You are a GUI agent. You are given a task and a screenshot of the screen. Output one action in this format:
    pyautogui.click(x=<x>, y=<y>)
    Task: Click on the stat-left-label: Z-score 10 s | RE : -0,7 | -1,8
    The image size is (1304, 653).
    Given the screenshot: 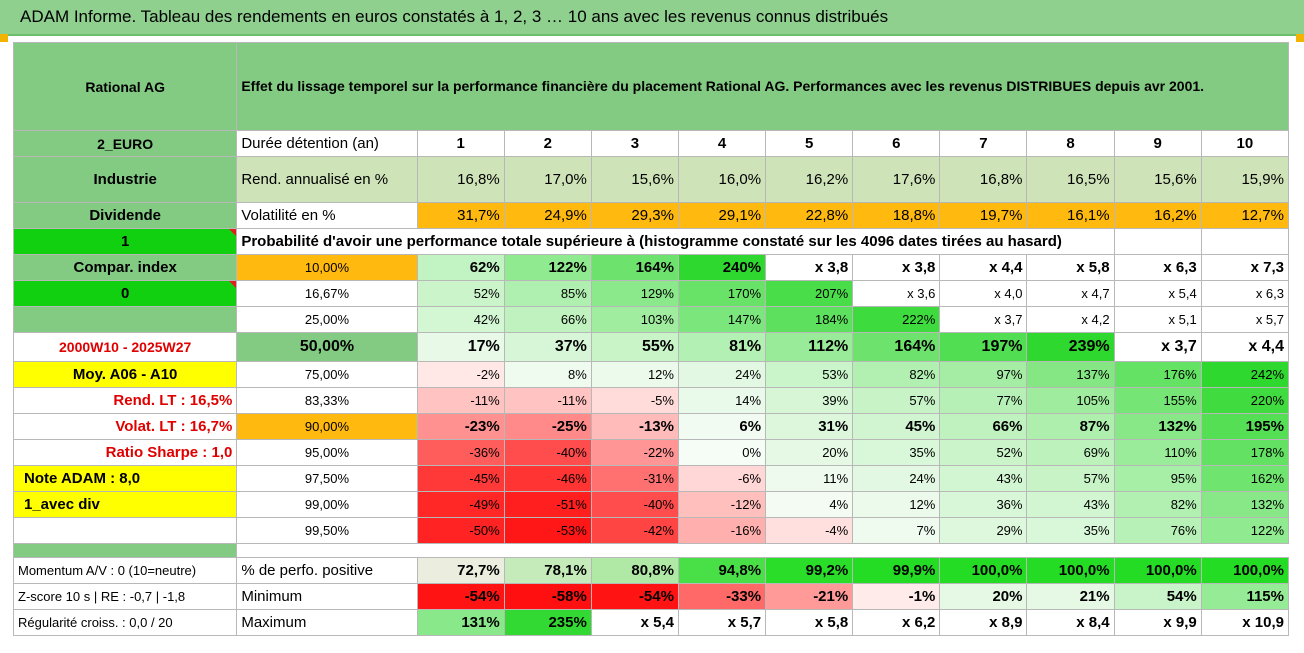 What is the action you would take?
    pyautogui.click(x=125, y=596)
    